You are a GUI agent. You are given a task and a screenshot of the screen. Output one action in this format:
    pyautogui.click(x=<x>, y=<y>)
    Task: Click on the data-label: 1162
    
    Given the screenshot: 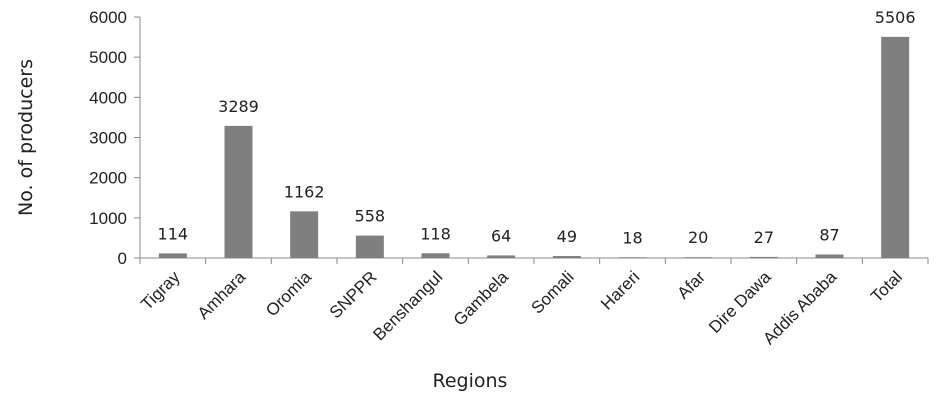 What is the action you would take?
    pyautogui.click(x=304, y=191)
    